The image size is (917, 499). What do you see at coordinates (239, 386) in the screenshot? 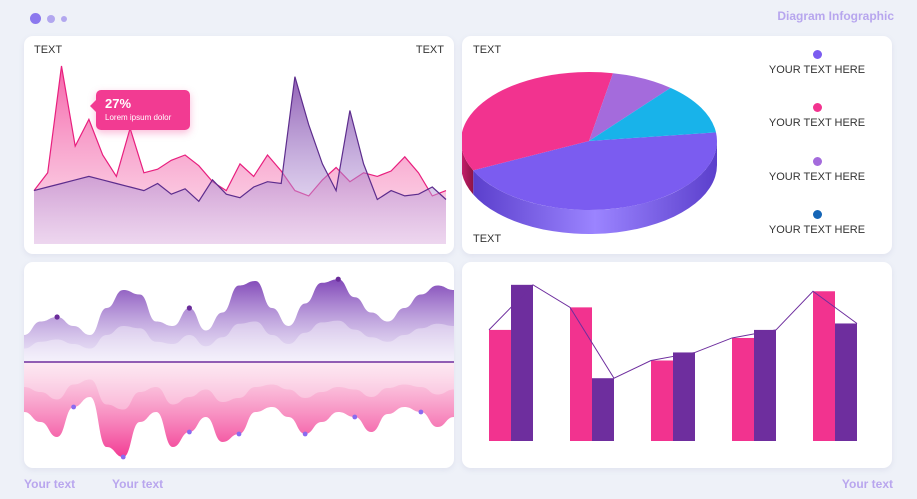
I see `wave-bottom-inner` at bounding box center [239, 386].